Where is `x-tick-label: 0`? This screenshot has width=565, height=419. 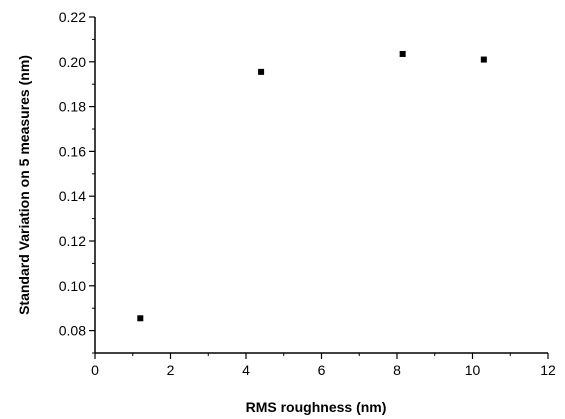
x-tick-label: 0 is located at coordinates (95, 370).